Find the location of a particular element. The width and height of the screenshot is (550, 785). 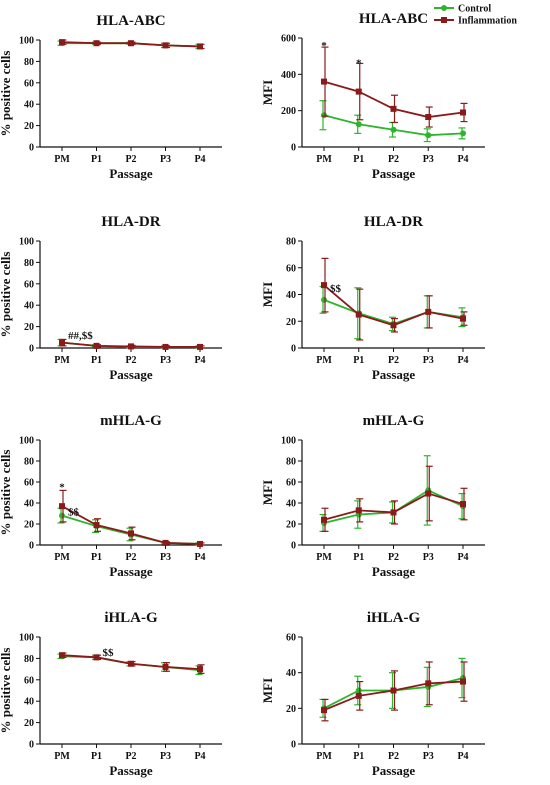

series-control is located at coordinates (392, 493).